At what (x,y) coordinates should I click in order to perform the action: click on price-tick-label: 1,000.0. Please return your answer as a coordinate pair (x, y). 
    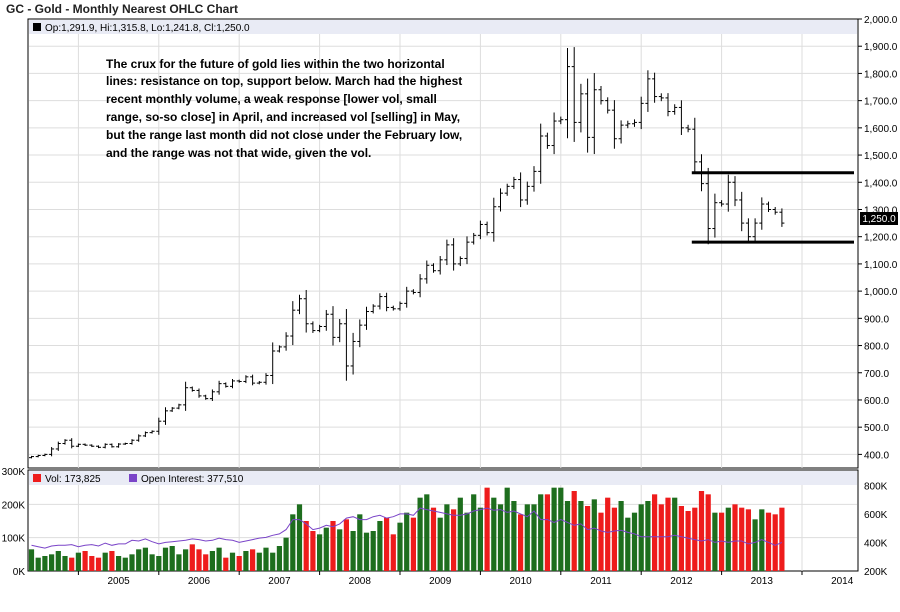
    Looking at the image, I should click on (881, 292).